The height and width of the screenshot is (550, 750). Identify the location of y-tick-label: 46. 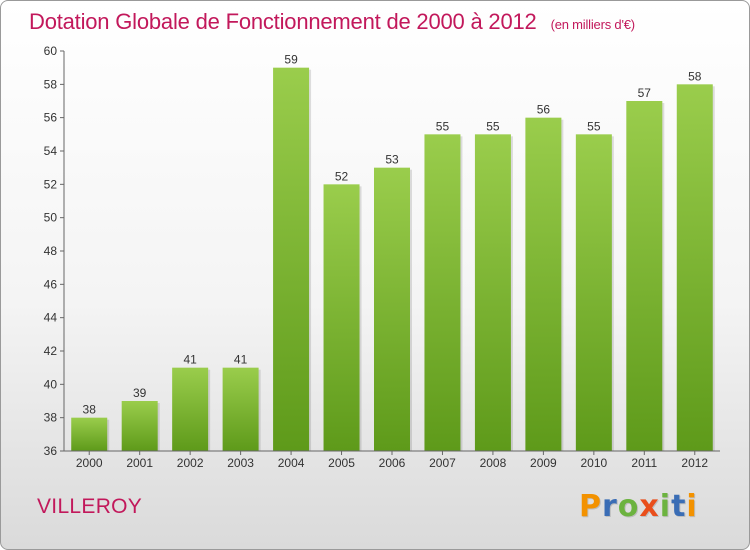
(51, 284).